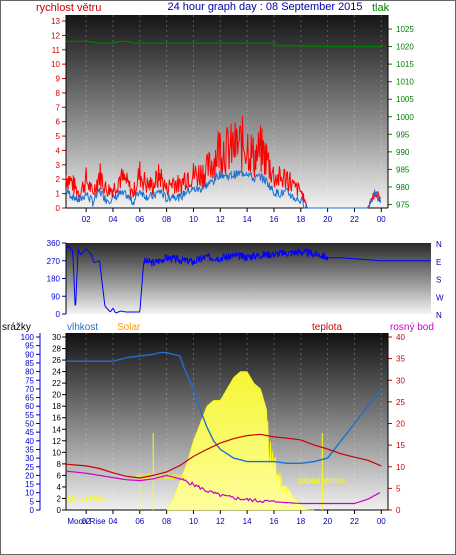 The height and width of the screenshot is (555, 456). What do you see at coordinates (405, 117) in the screenshot?
I see `y-right-tick-label: 1000` at bounding box center [405, 117].